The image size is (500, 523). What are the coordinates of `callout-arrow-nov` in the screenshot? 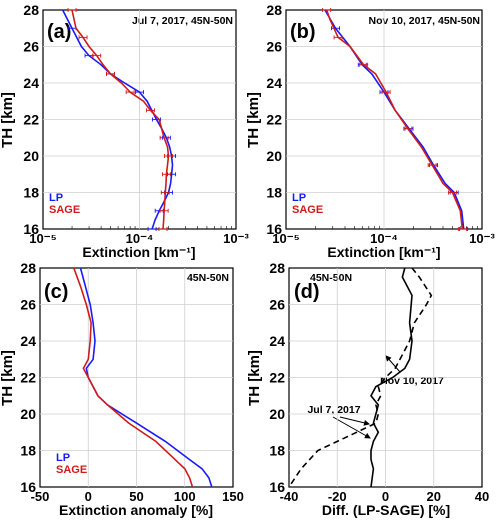 It's located at (393, 364).